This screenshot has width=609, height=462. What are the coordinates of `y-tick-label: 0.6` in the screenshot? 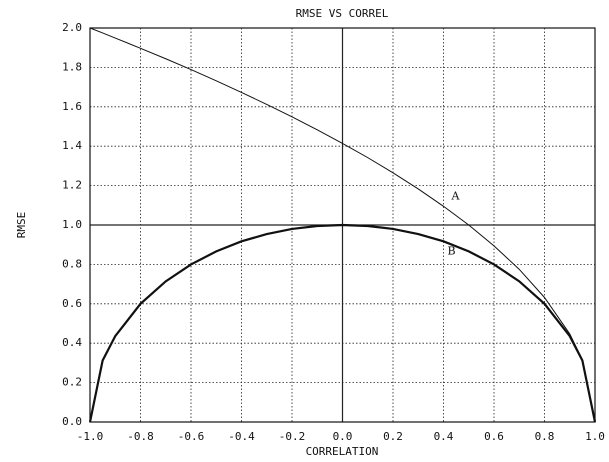 It's located at (72, 303).